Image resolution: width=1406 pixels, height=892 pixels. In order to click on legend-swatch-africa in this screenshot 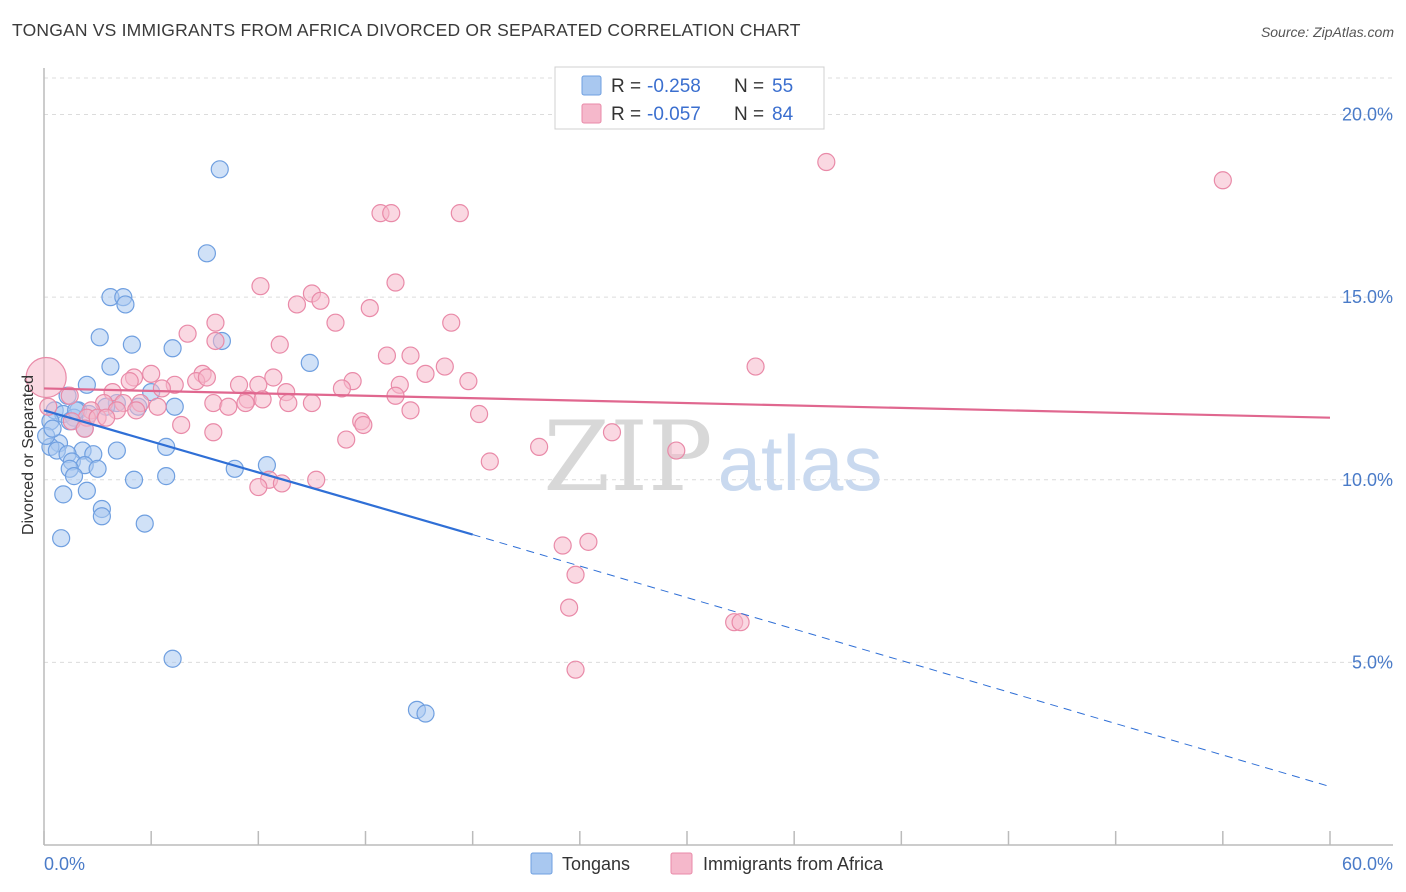, I will do `click(591, 113)`.